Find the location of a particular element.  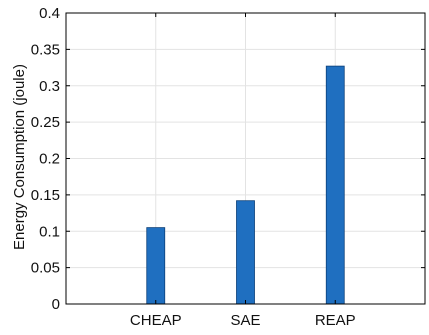

y-tick-label: 0.15 is located at coordinates (45, 195).